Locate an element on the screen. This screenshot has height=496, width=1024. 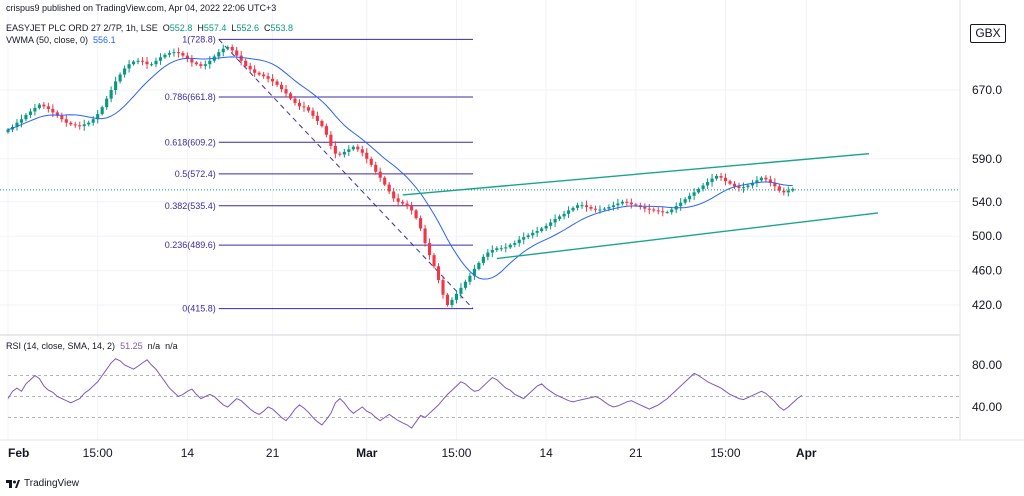
rsi-axis: 80.00 40.00 is located at coordinates (987, 386).